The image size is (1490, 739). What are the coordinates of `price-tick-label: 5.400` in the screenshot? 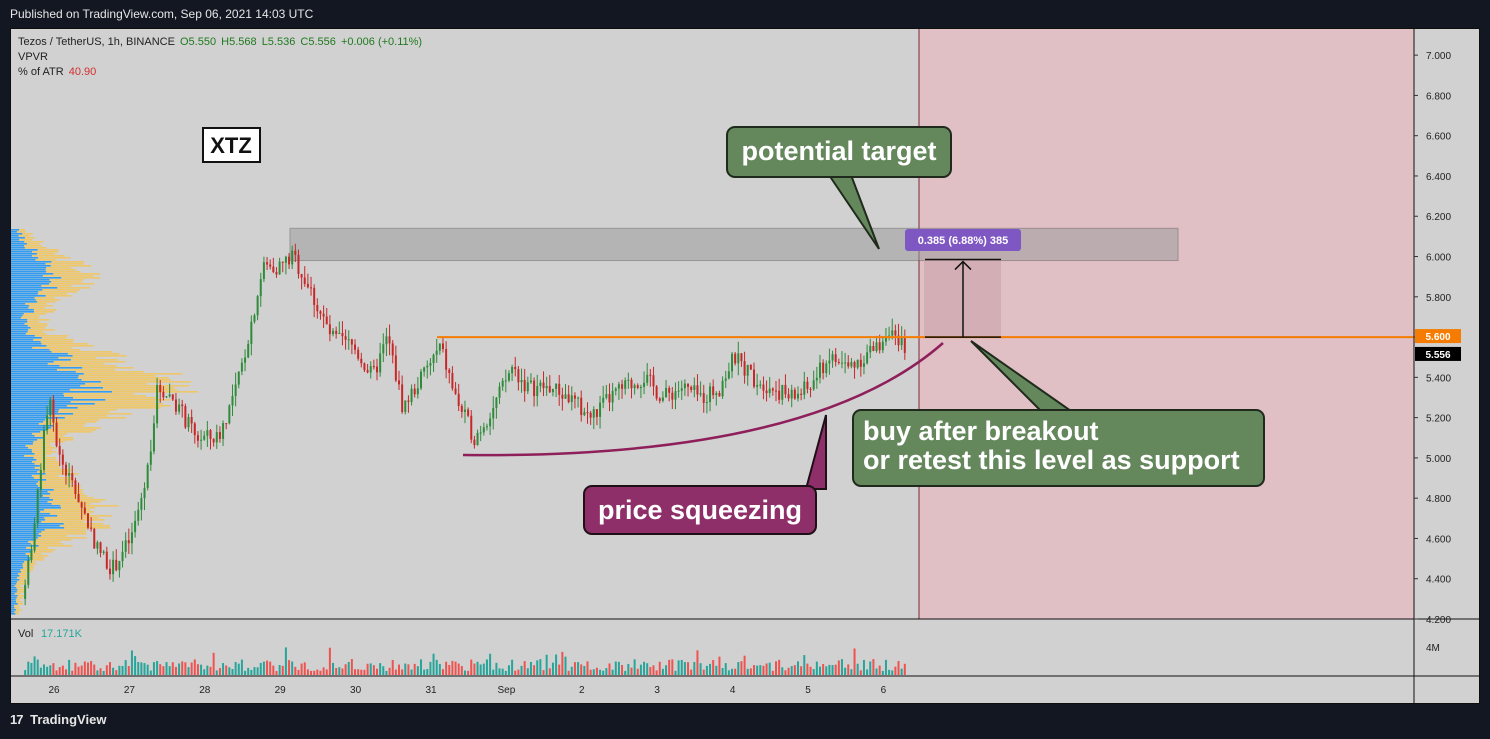 It's located at (1438, 378).